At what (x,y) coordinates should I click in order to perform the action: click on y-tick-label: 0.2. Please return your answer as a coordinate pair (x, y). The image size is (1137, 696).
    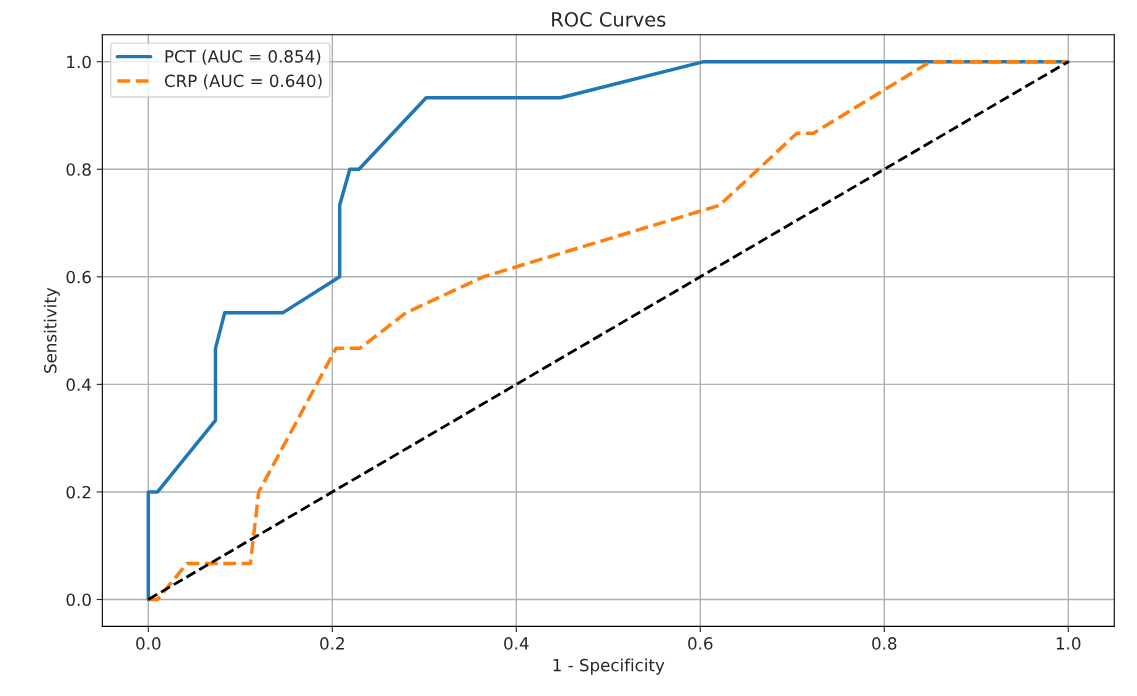
    Looking at the image, I should click on (78, 492).